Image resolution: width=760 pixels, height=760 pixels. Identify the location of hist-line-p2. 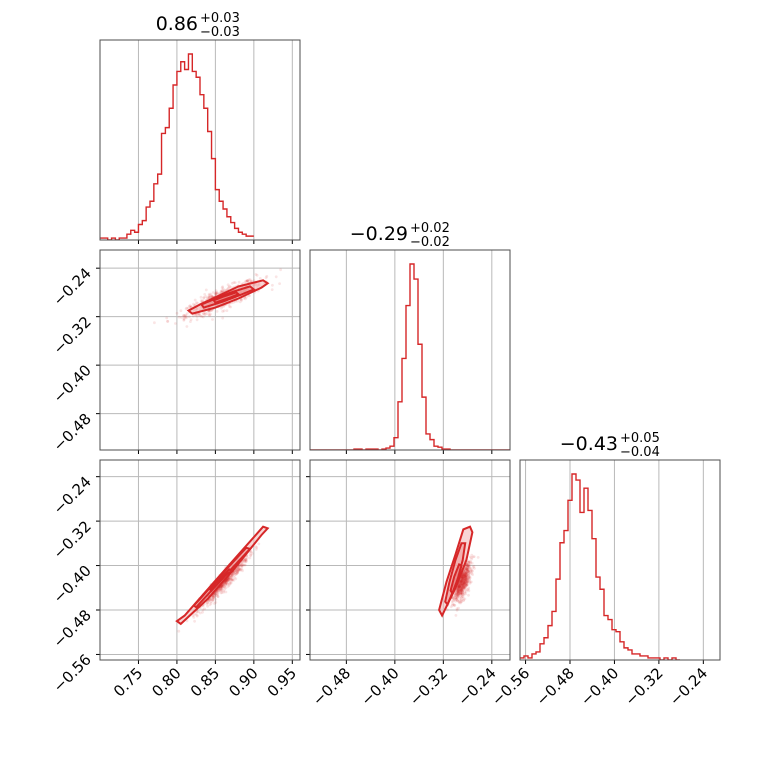
(600, 566).